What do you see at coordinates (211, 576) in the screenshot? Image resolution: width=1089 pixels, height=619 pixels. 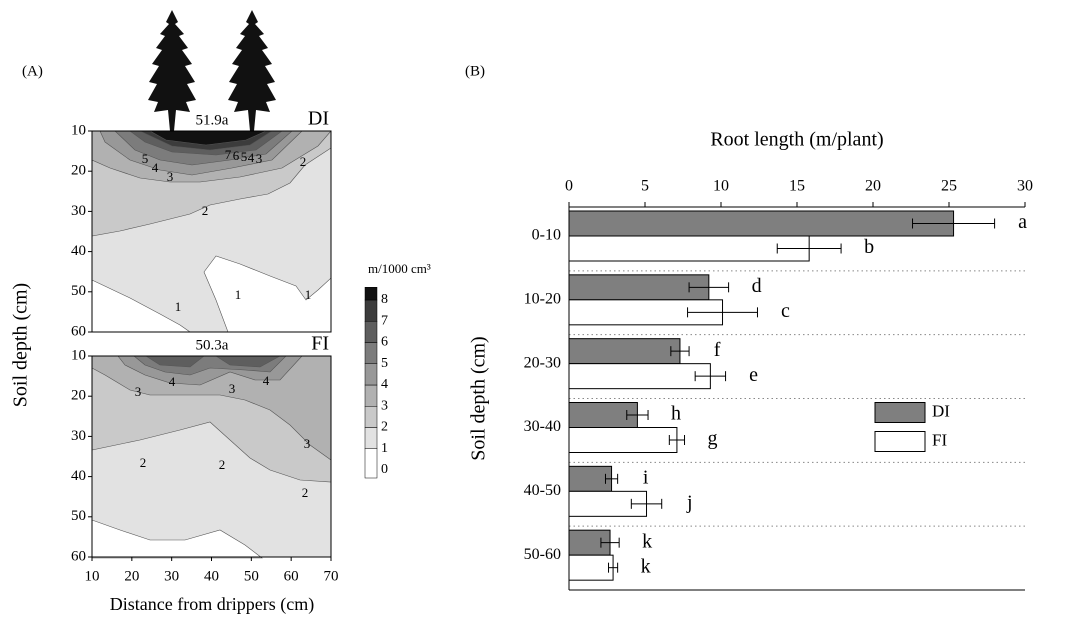 I see `x-tick-label: 40` at bounding box center [211, 576].